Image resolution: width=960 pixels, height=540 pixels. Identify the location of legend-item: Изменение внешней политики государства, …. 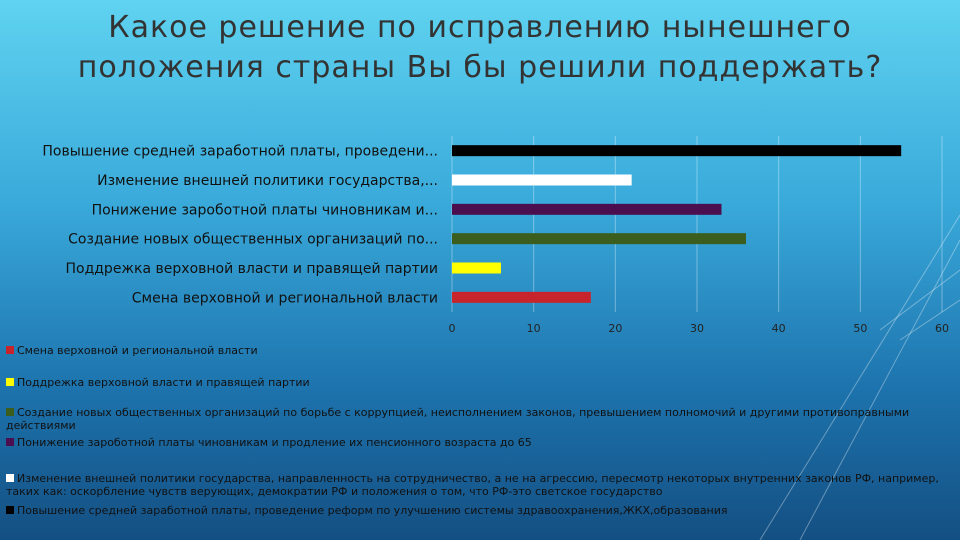
(481, 485).